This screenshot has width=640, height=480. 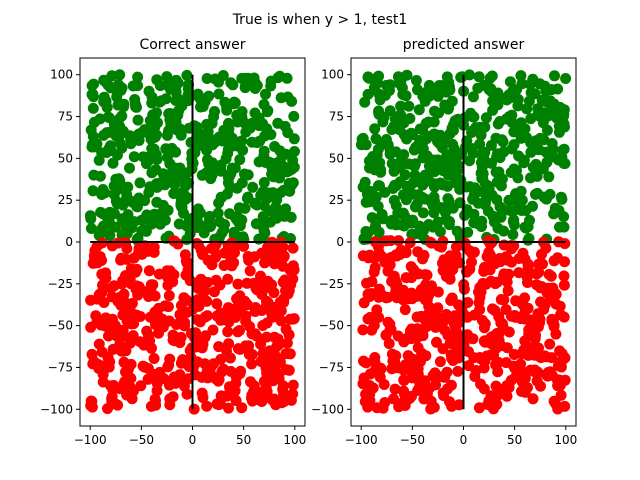 What do you see at coordinates (320, 20) in the screenshot?
I see `figure-suptitle: True is when y > 1, test1` at bounding box center [320, 20].